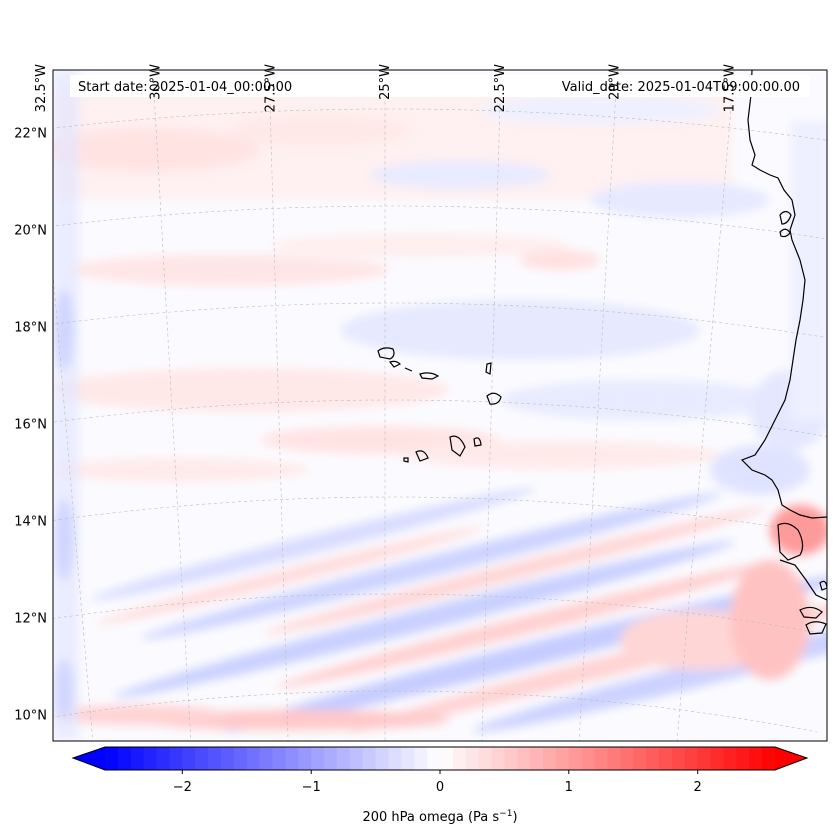 Image resolution: width=837 pixels, height=839 pixels. I want to click on colorbar-outline, so click(440, 758).